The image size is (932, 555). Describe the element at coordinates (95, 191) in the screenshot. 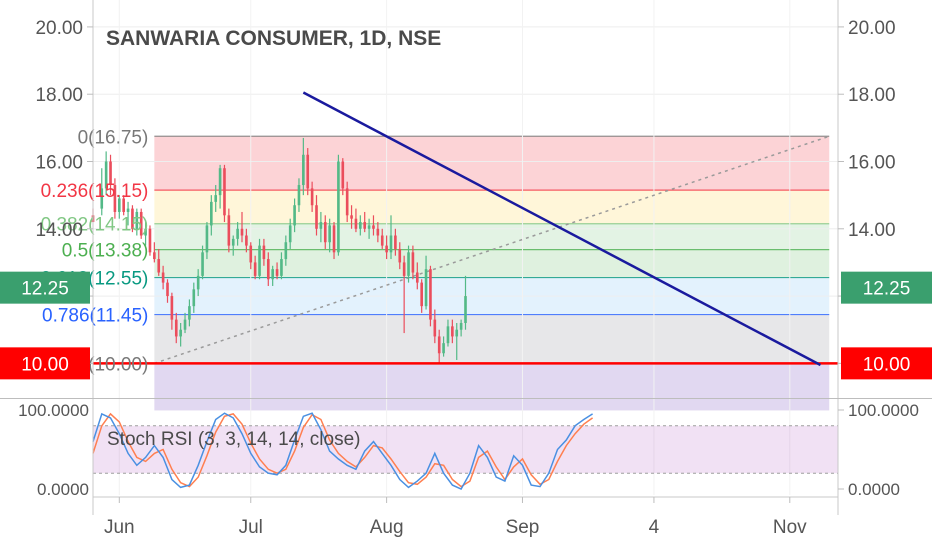

I see `fib-label-0.236: 0.236(15.15)` at that location.